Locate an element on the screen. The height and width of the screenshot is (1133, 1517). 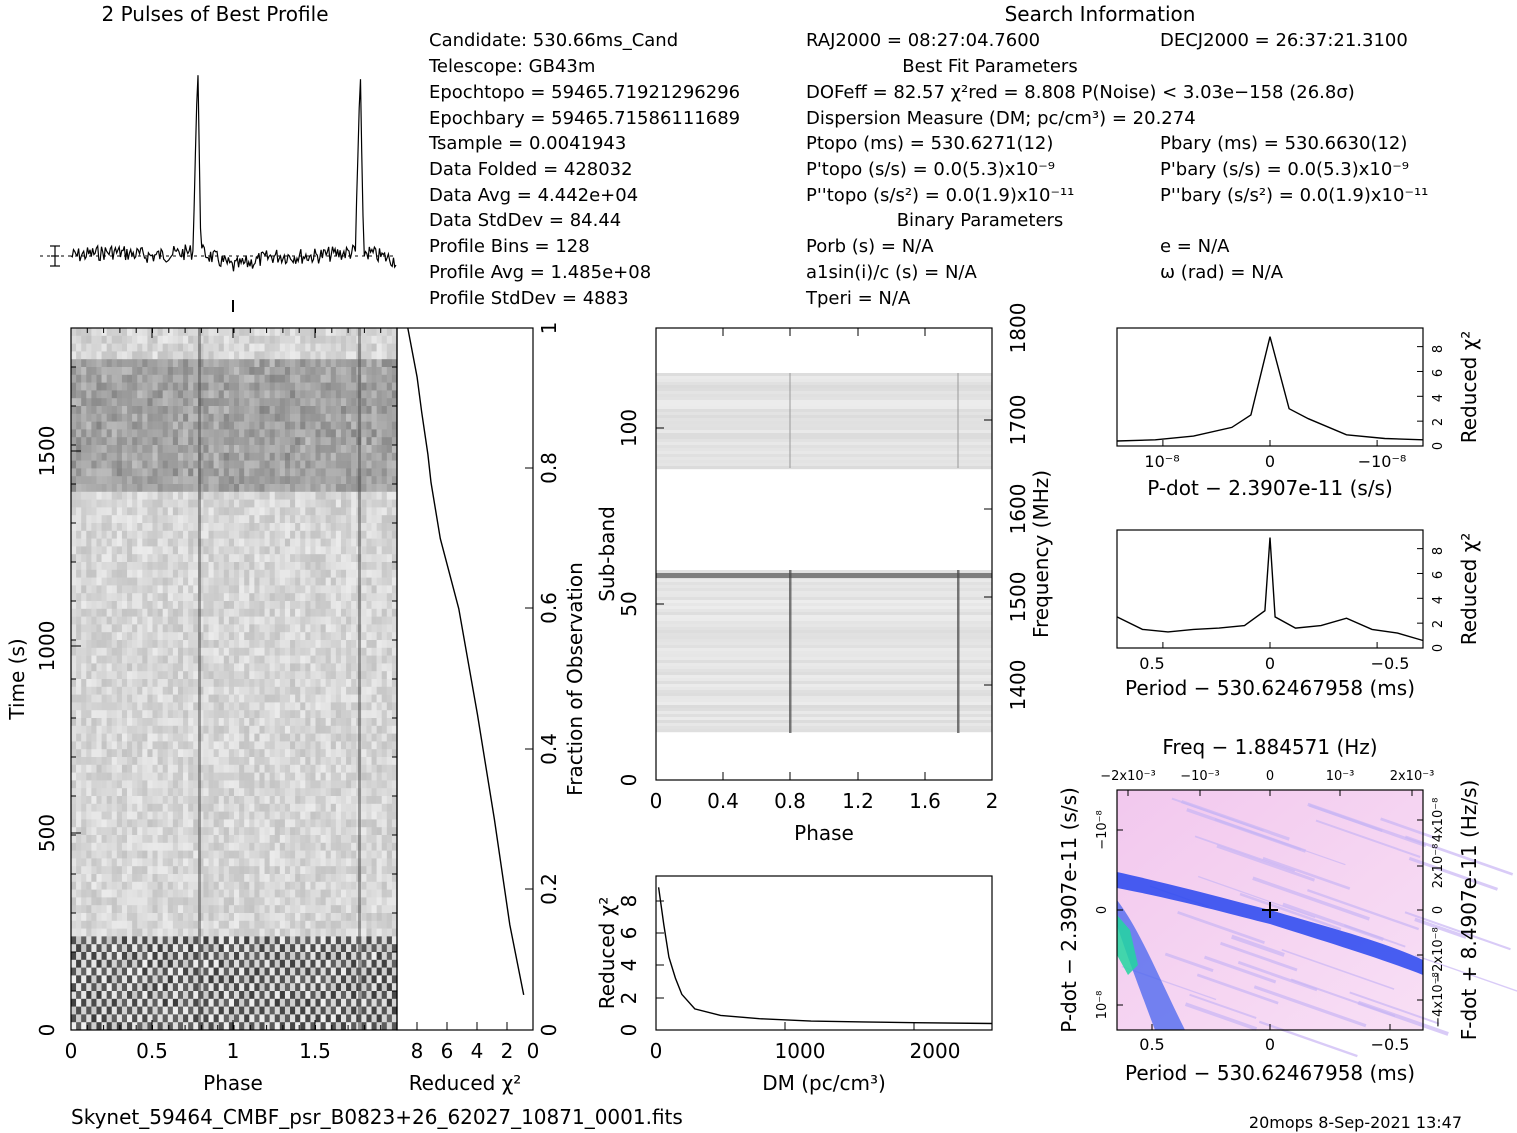
dmchi-tick-2: 2 is located at coordinates (629, 998).